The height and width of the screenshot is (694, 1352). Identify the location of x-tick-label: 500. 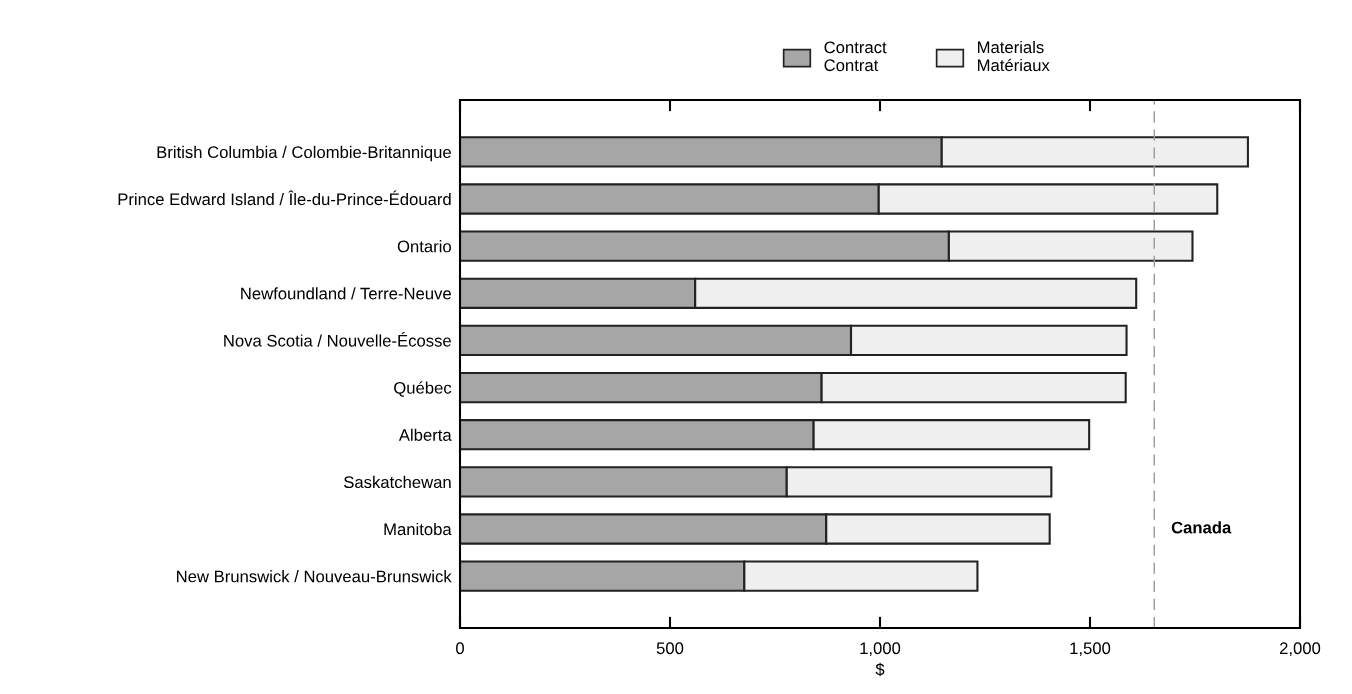
(670, 648).